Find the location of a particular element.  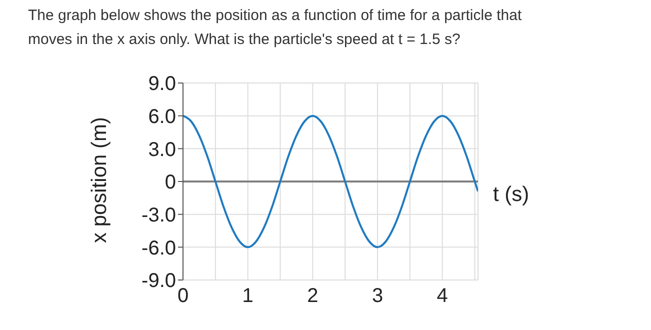

y-tick-label: -6.0 is located at coordinates (159, 248).